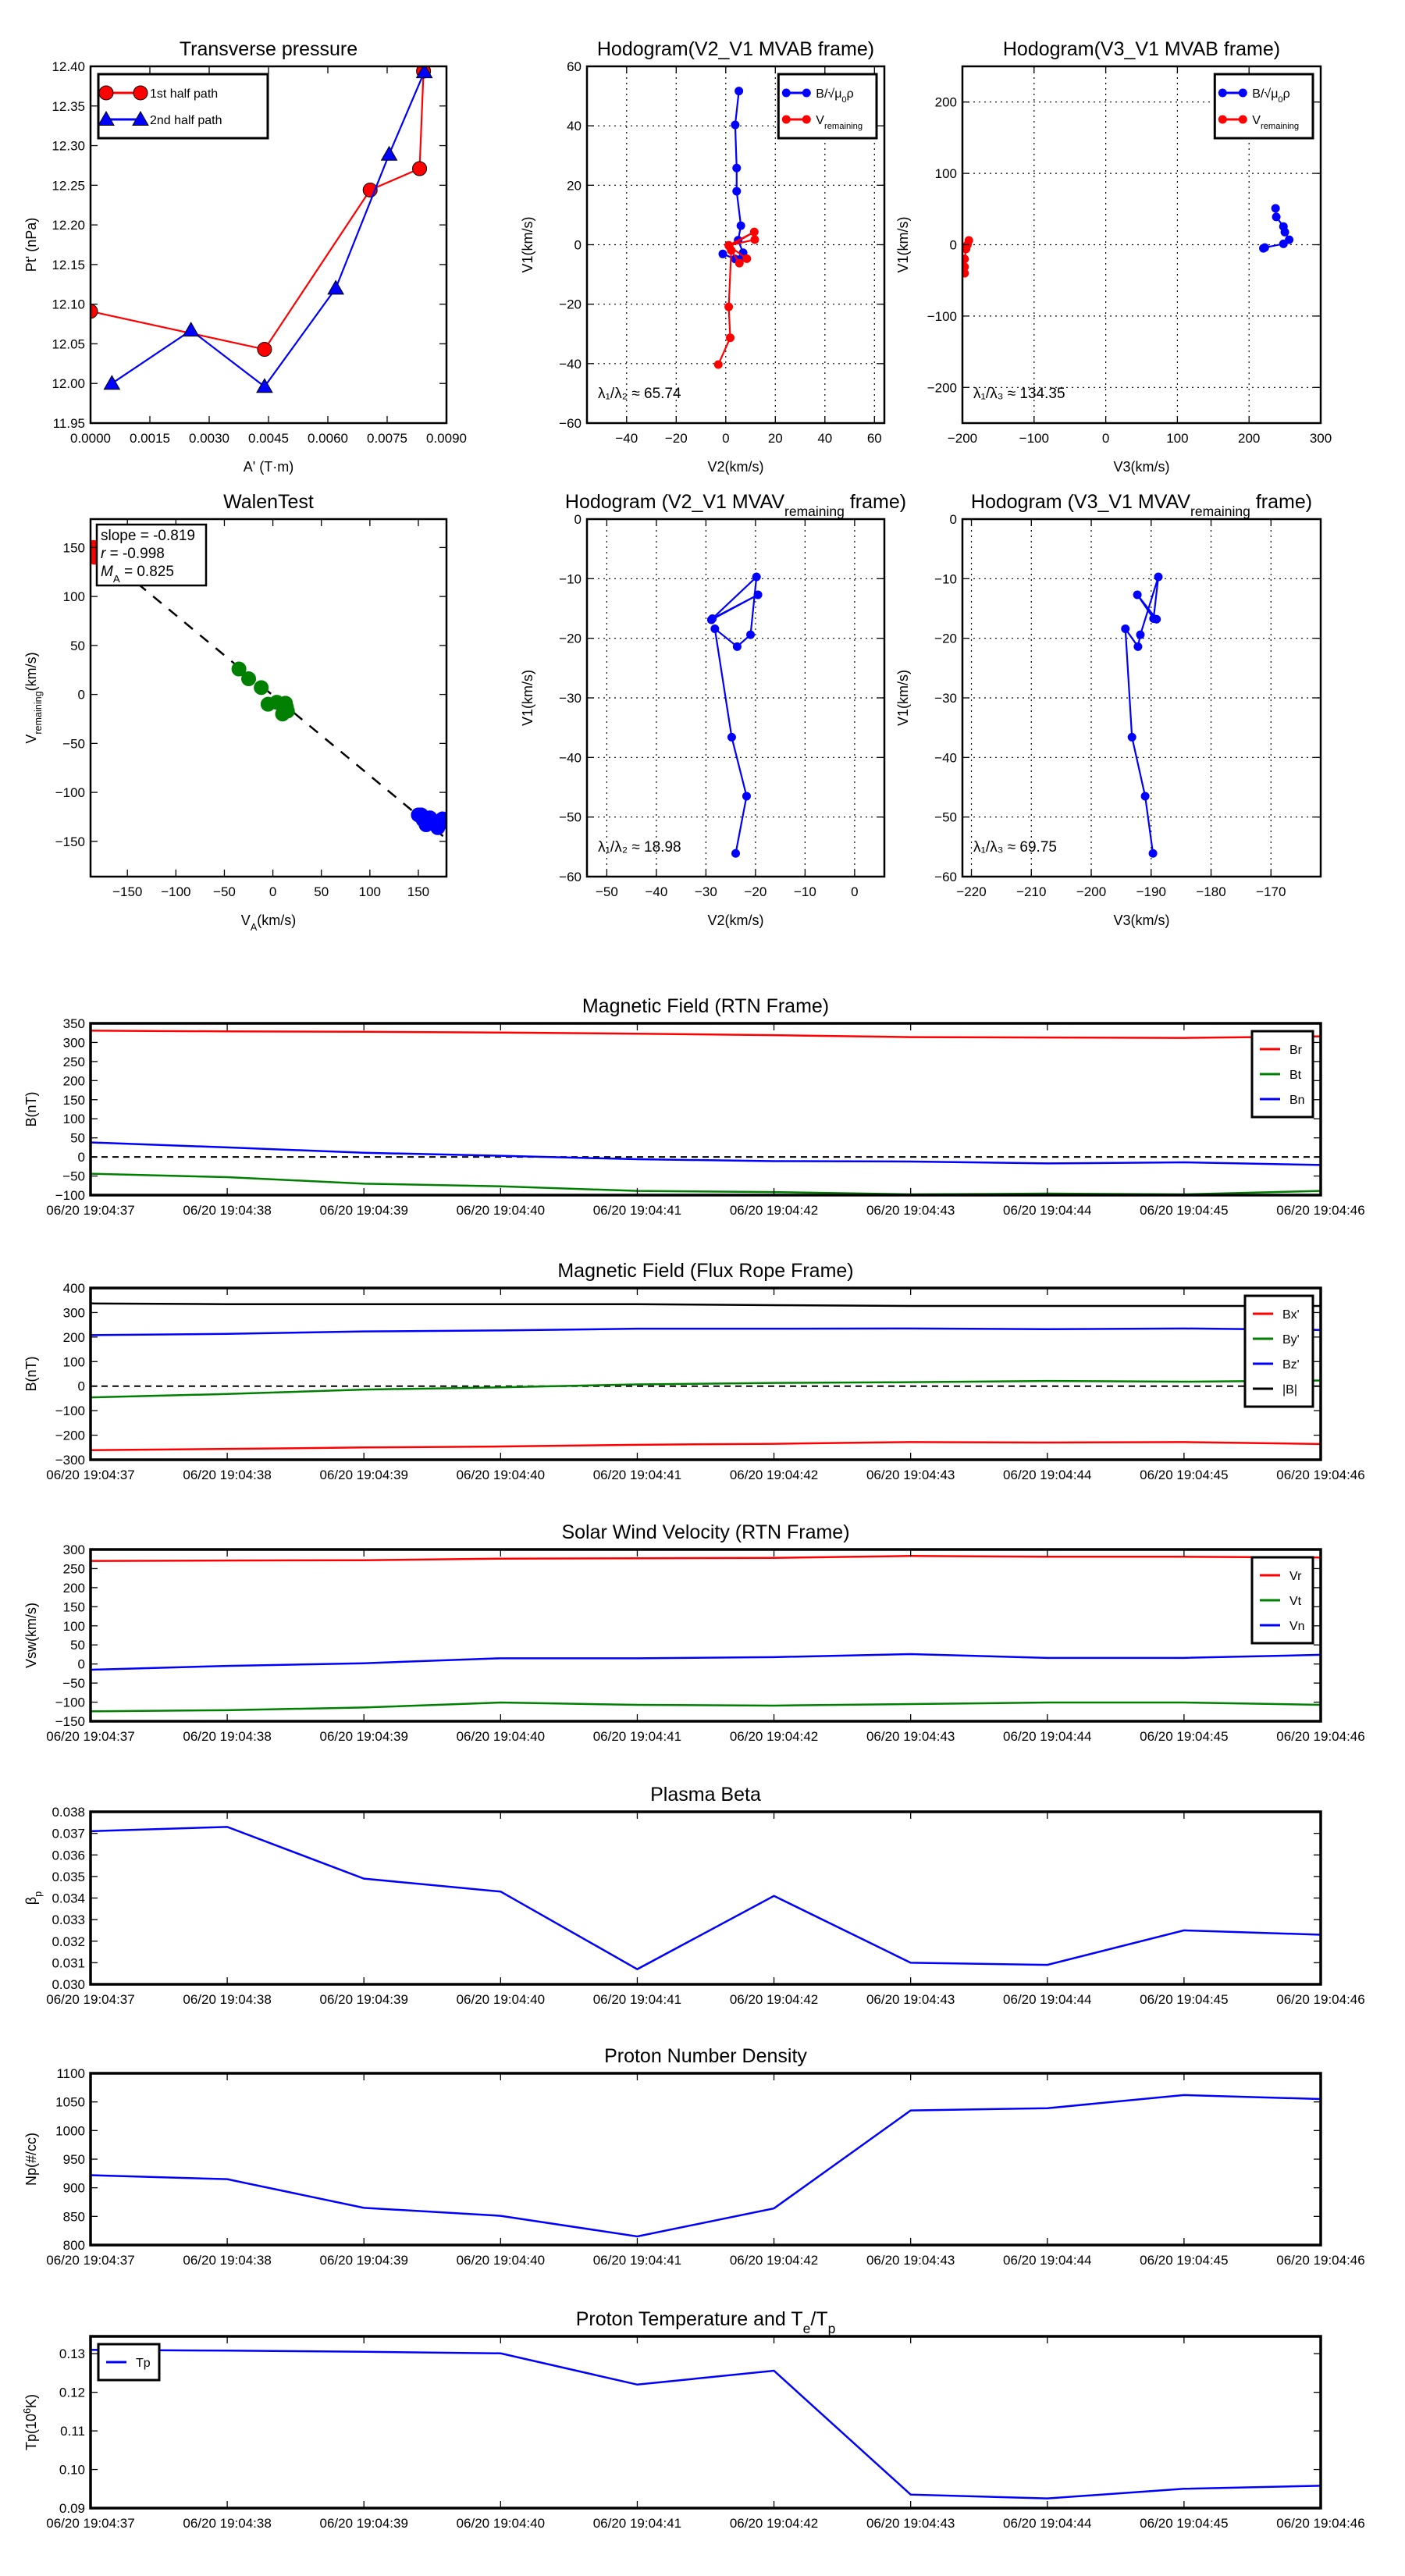 This screenshot has width=1405, height=2576. What do you see at coordinates (1142, 505) in the screenshot?
I see `chart-title: Hodogram (V3_V1 MVAVremaining frame)` at bounding box center [1142, 505].